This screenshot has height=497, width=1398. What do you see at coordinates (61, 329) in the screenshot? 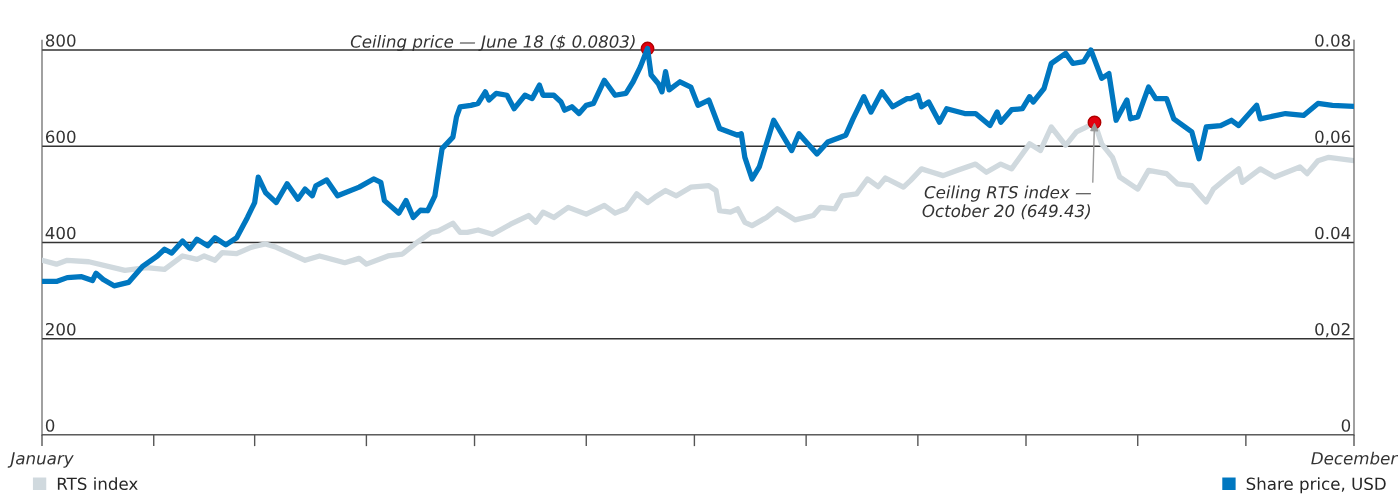
I see `y-tick-label: 200` at bounding box center [61, 329].